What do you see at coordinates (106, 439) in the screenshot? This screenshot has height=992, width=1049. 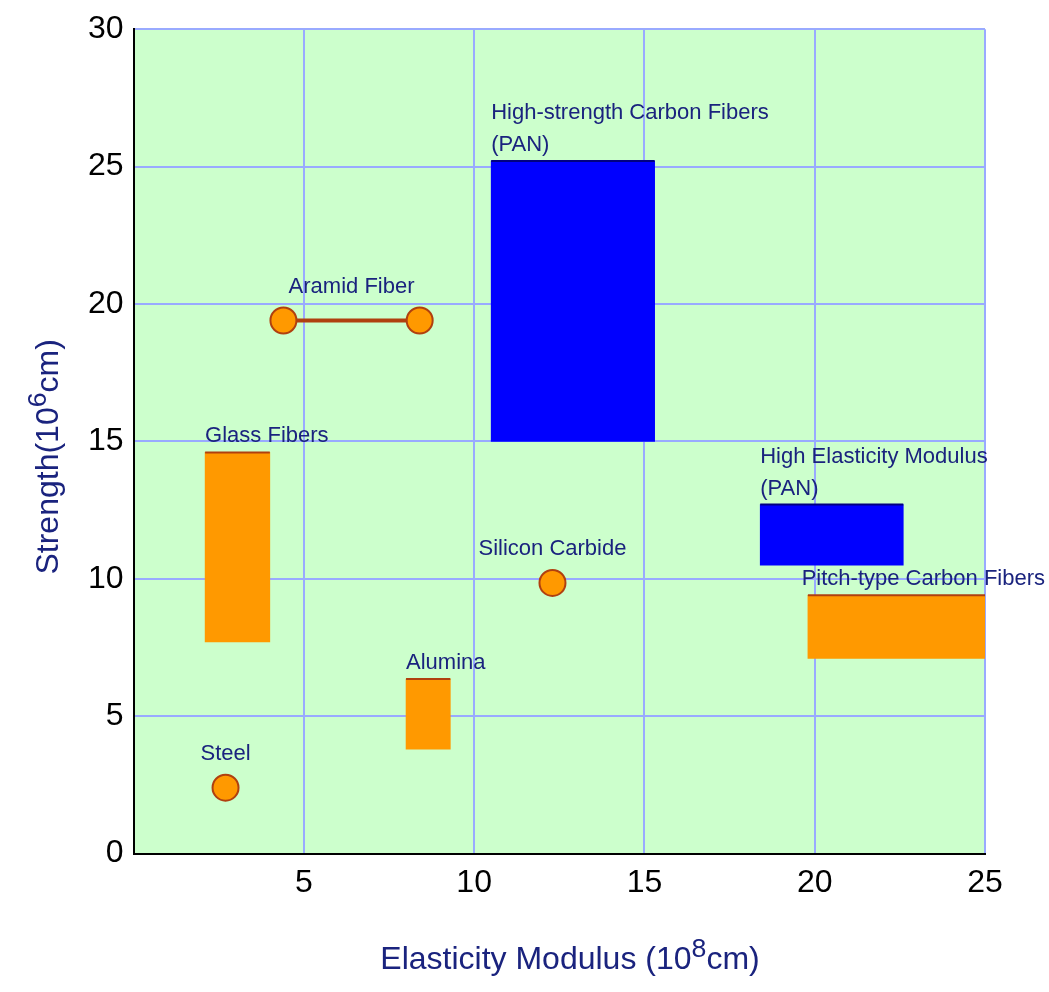 I see `y-tick-label: 15` at bounding box center [106, 439].